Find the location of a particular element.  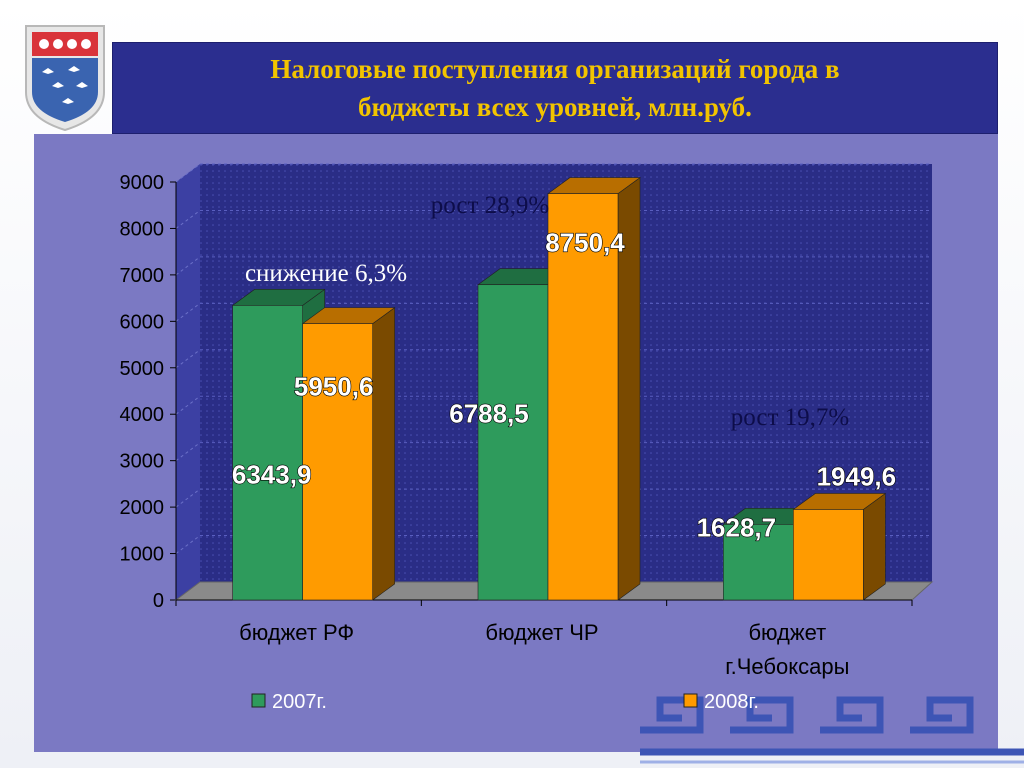

bar-2008г.-2 is located at coordinates (594, 389).